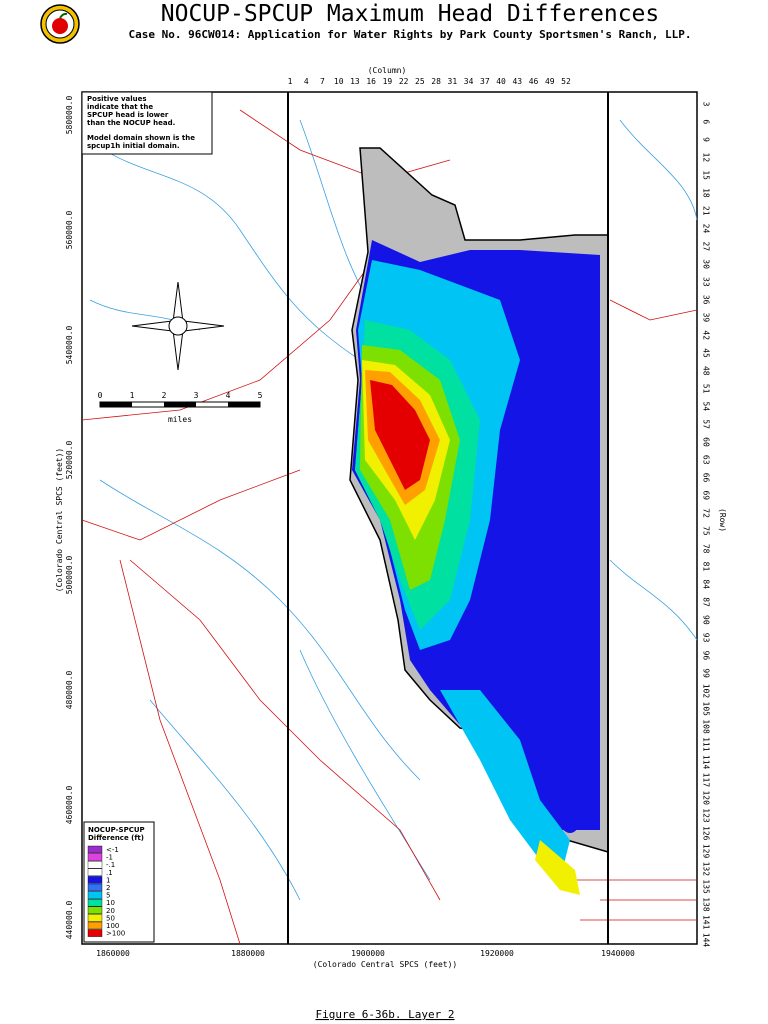  Describe the element at coordinates (706, 371) in the screenshot. I see `row-tick-label: 48` at that location.